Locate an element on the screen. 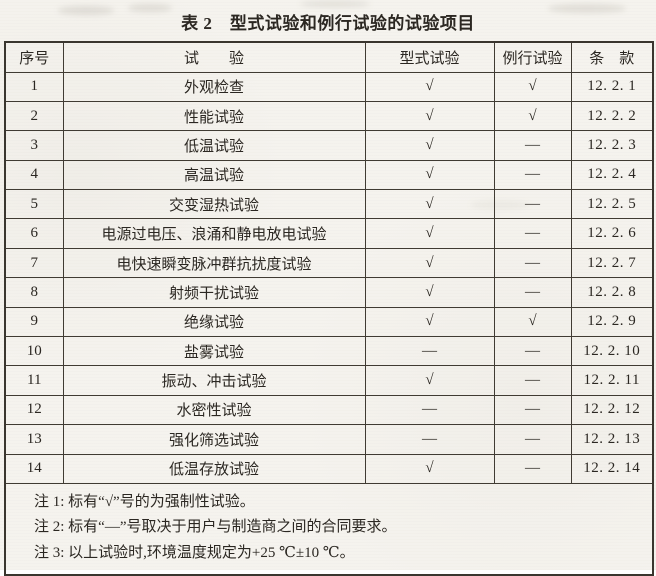  cell-test: 低温试验 is located at coordinates (214, 145).